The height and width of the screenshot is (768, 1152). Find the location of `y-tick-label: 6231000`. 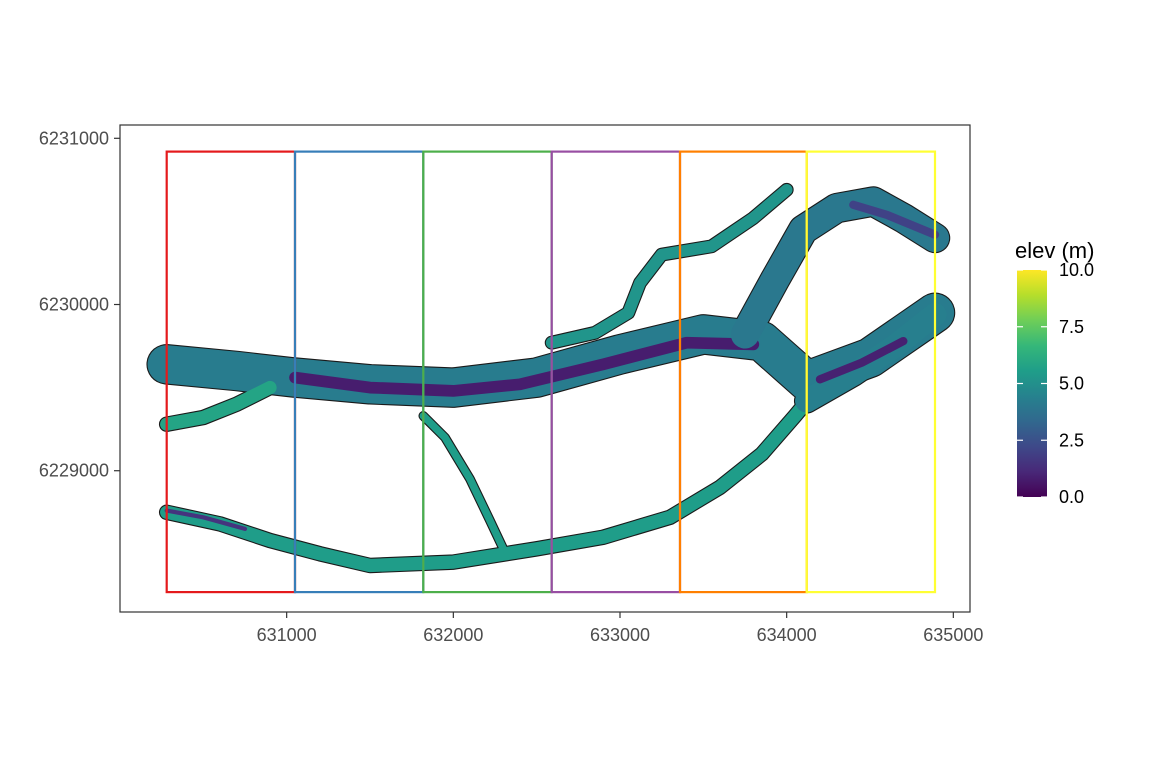

y-tick-label: 6231000 is located at coordinates (74, 138).